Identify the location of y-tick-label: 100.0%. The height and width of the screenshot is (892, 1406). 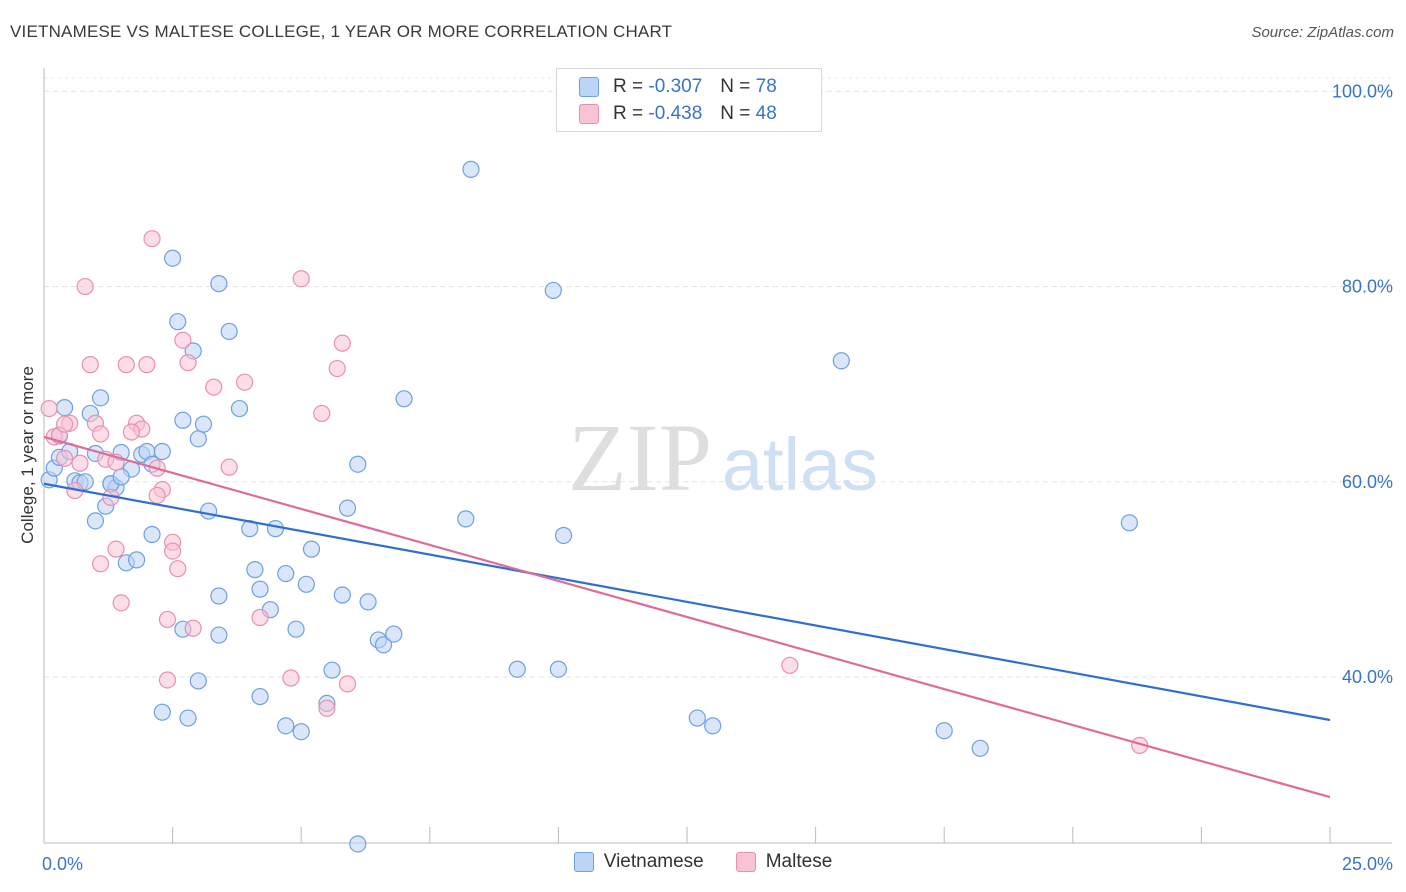
(1362, 91).